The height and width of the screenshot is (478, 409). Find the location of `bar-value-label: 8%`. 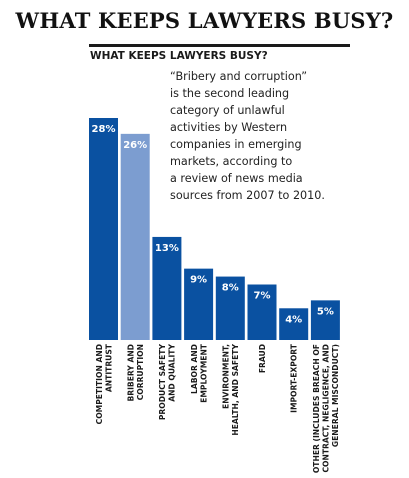

bar-value-label: 8% is located at coordinates (230, 288).